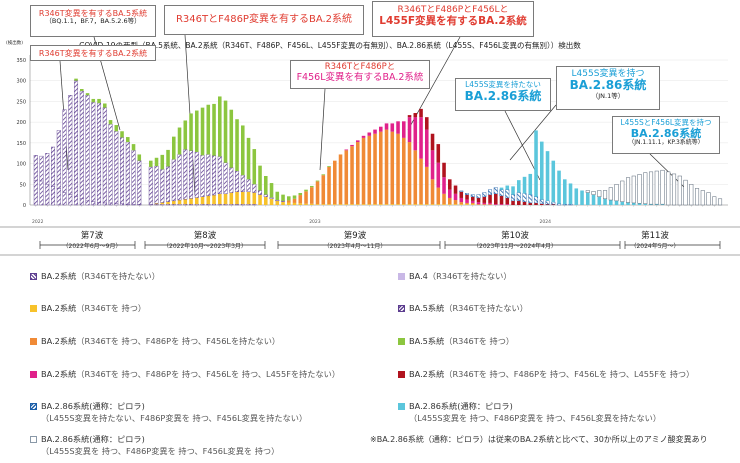 The image size is (740, 463). Describe the element at coordinates (486, 308) in the screenshot. I see `legend-sub: （R346Tを持たない）` at that location.